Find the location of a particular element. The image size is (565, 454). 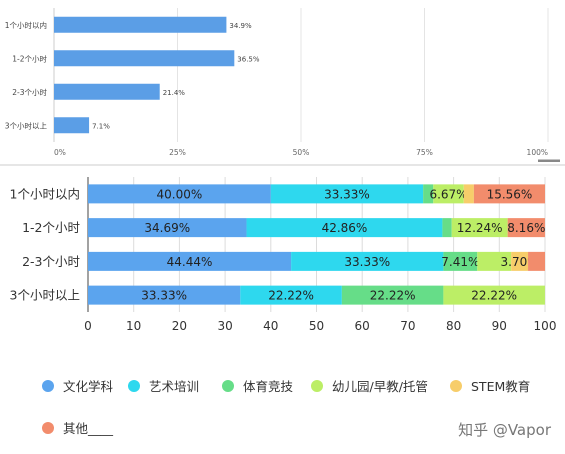

legend-label: STEM教育 is located at coordinates (501, 386).